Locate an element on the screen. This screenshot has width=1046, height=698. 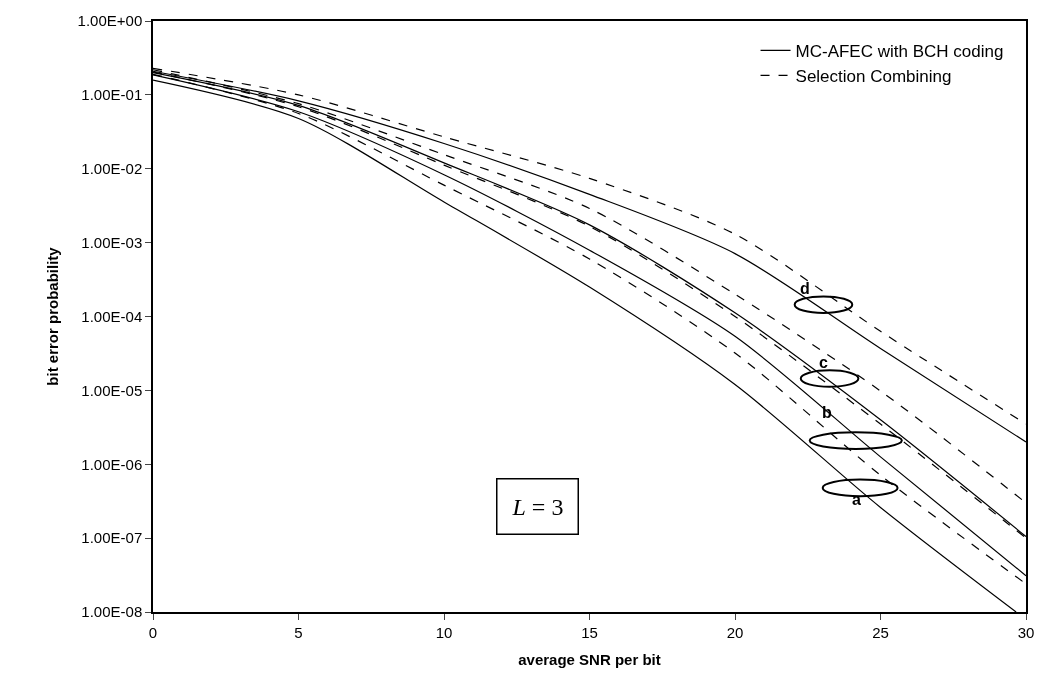
y-tick-label: 1.00E-08 is located at coordinates (112, 612).